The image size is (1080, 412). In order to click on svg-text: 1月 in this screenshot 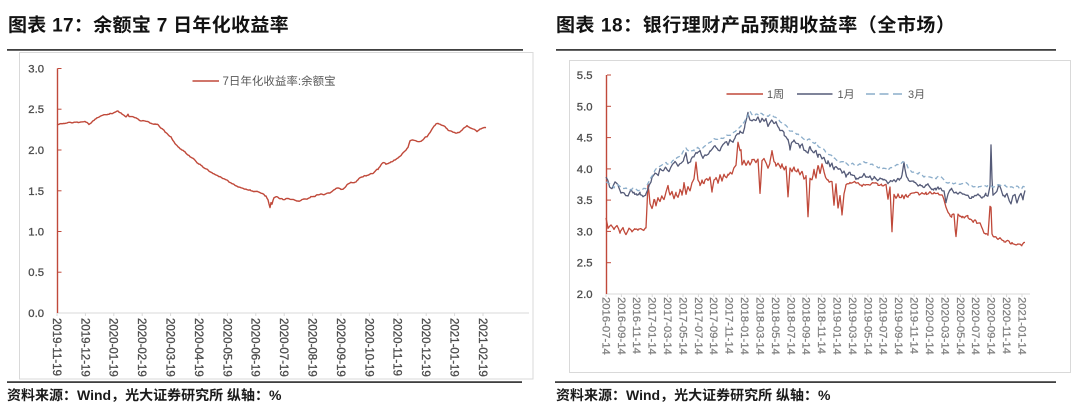, I will do `click(846, 95)`.